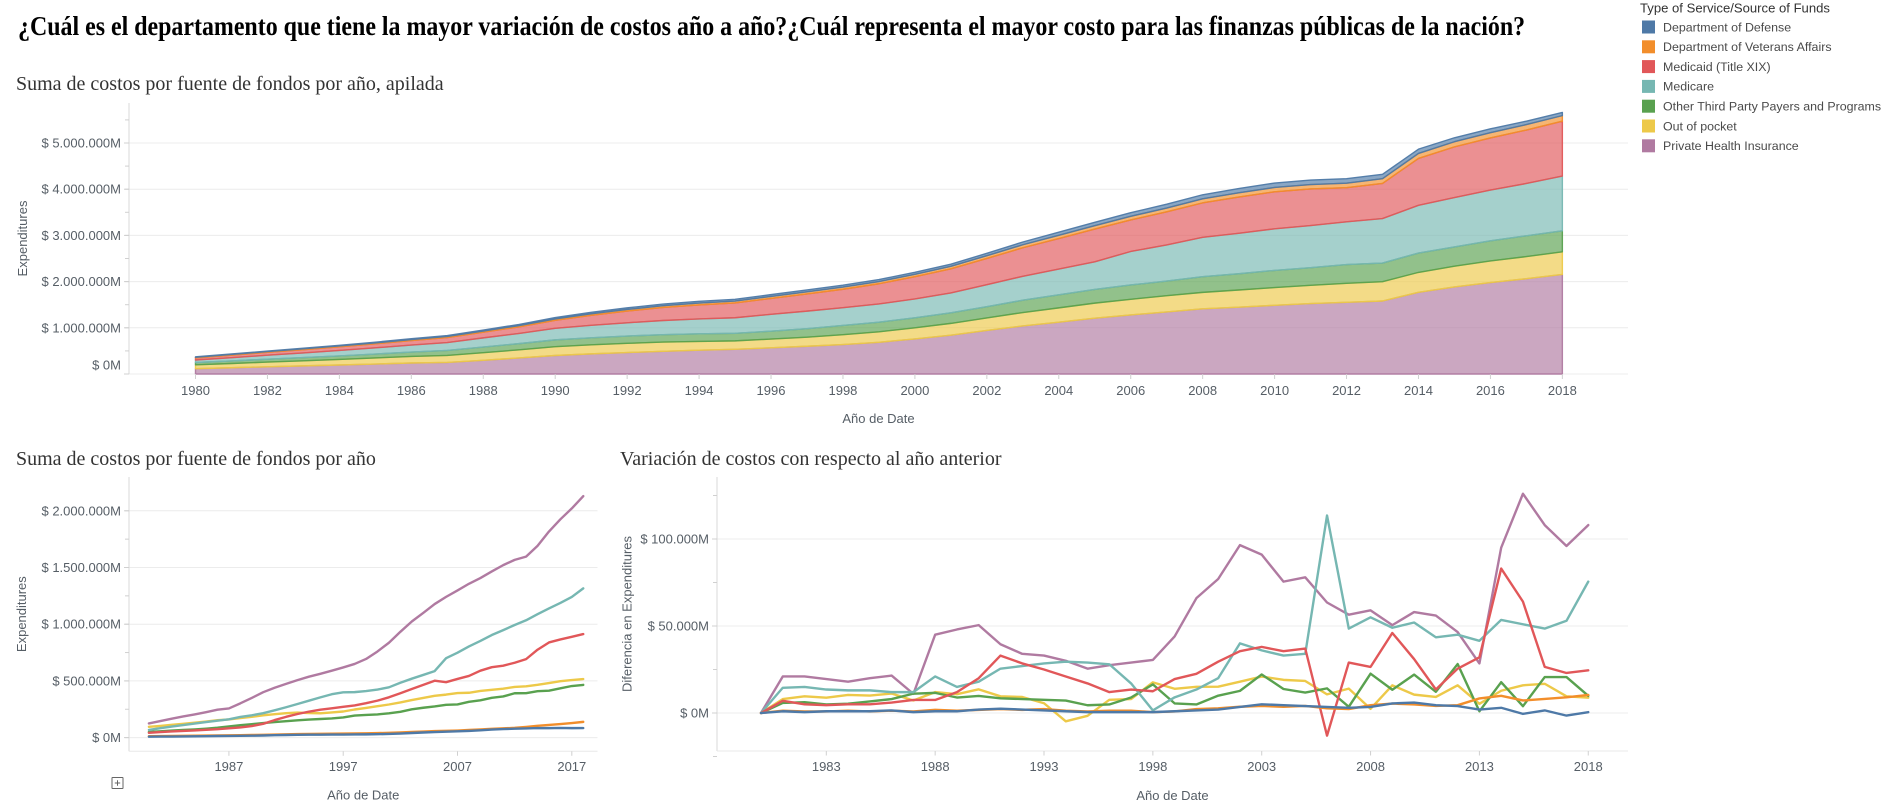 The image size is (1887, 809). I want to click on svg-text: Medicare, so click(1688, 87).